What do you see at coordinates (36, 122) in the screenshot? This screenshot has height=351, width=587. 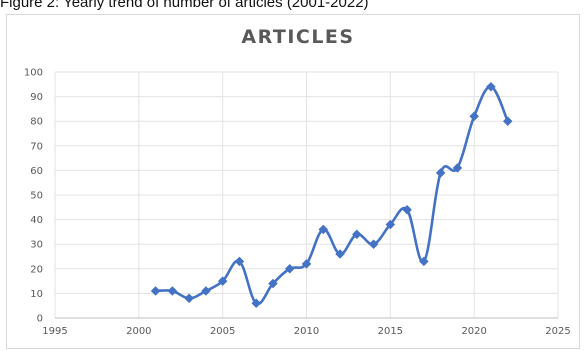 I see `y-tick-label-80: 80` at bounding box center [36, 122].